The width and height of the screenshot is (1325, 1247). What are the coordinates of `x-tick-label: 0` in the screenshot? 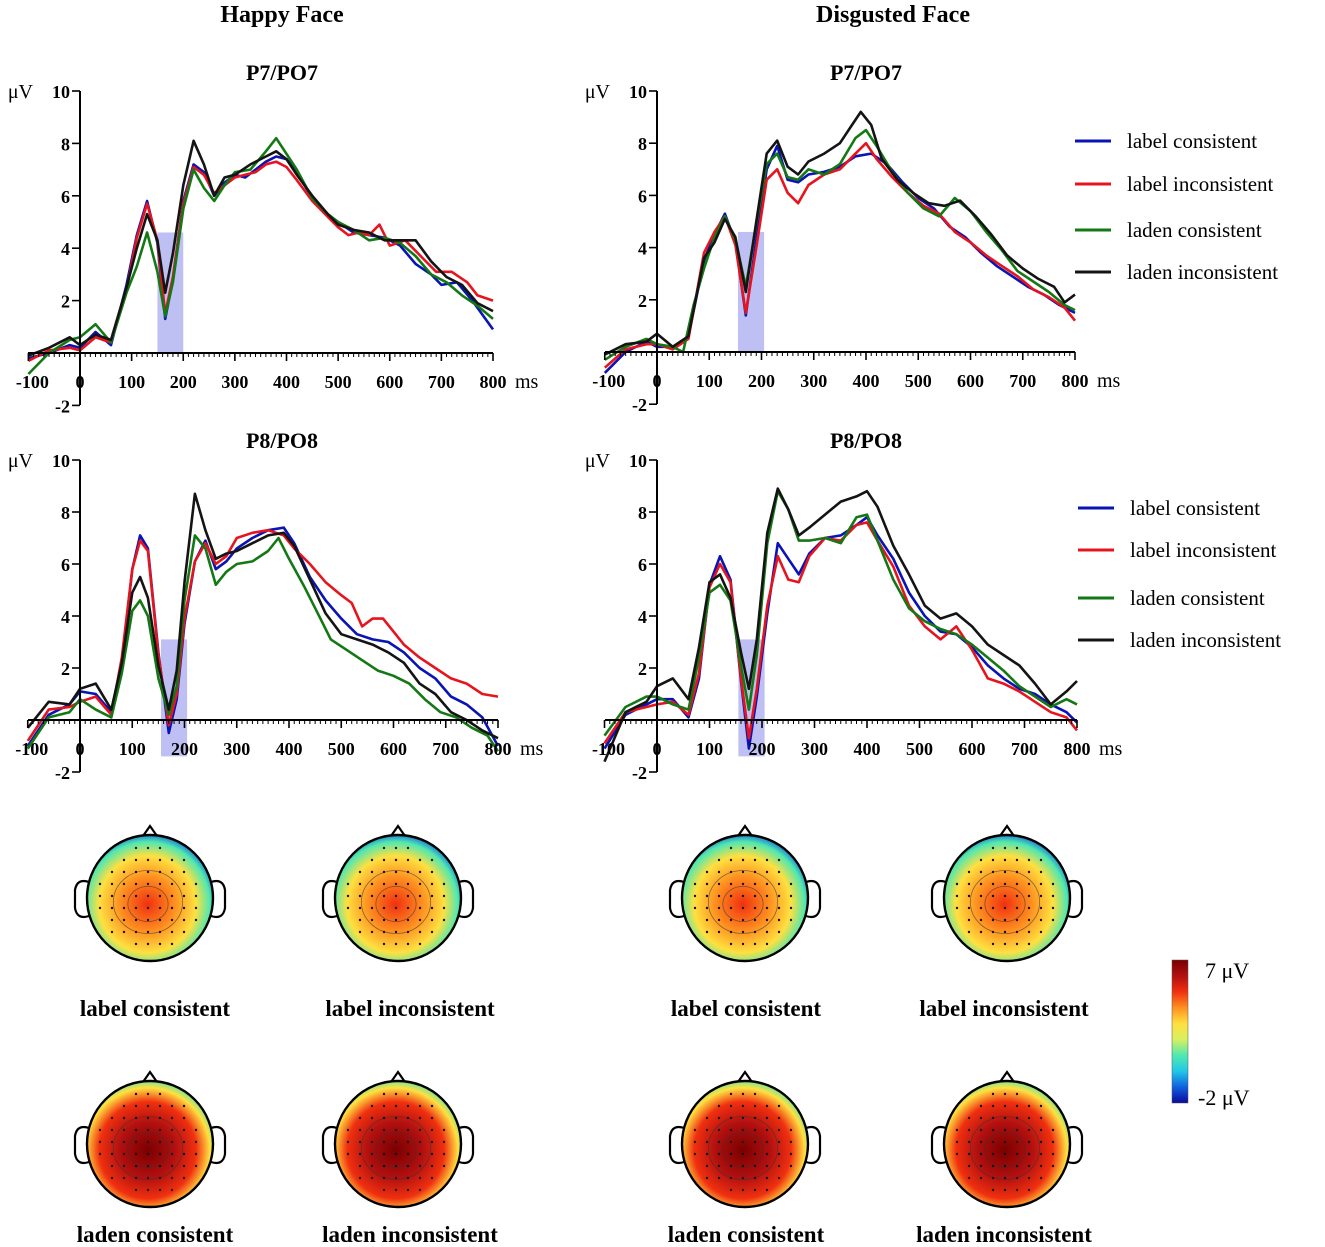 It's located at (80, 382).